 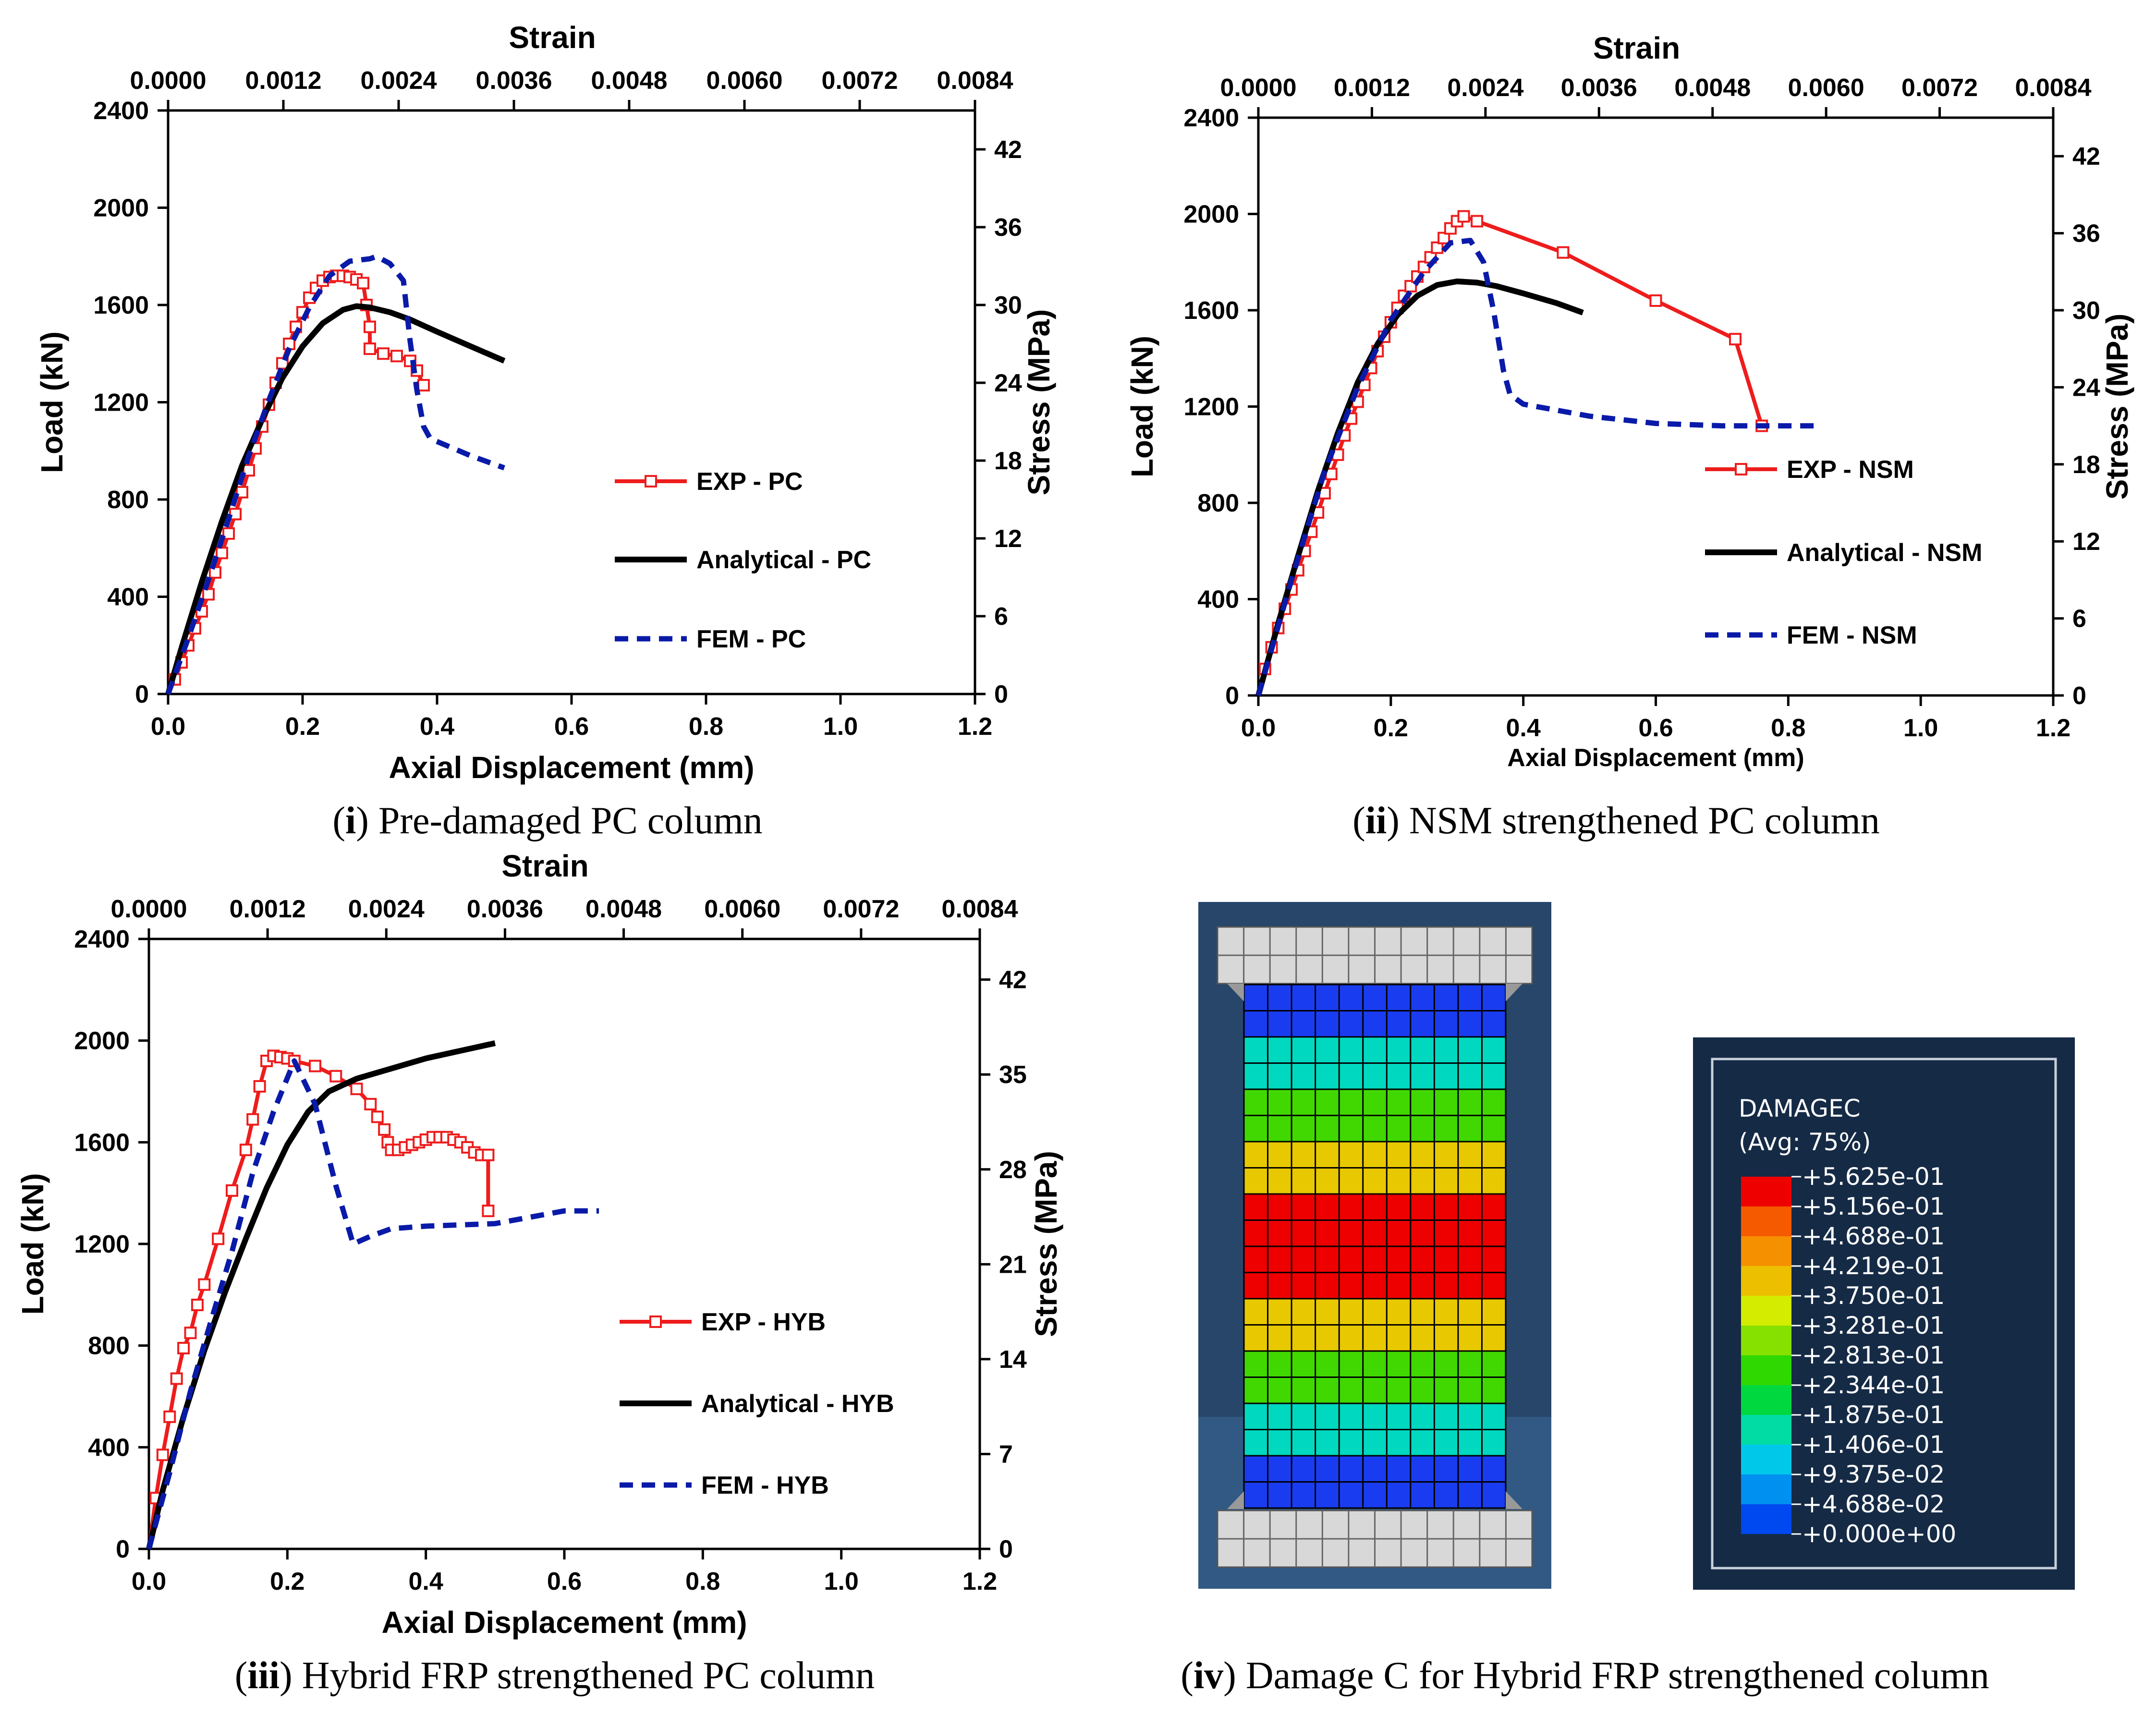 I want to click on legend-label: EXP - NSM, so click(x=1850, y=470).